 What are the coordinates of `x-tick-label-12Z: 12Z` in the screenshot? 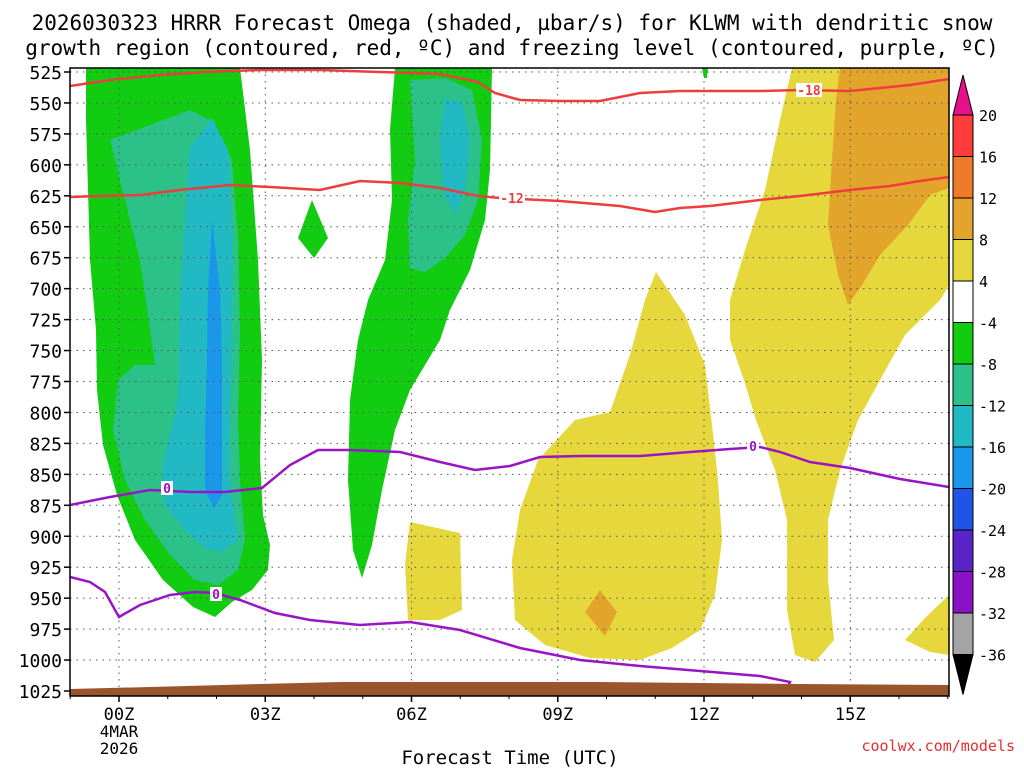 It's located at (704, 715).